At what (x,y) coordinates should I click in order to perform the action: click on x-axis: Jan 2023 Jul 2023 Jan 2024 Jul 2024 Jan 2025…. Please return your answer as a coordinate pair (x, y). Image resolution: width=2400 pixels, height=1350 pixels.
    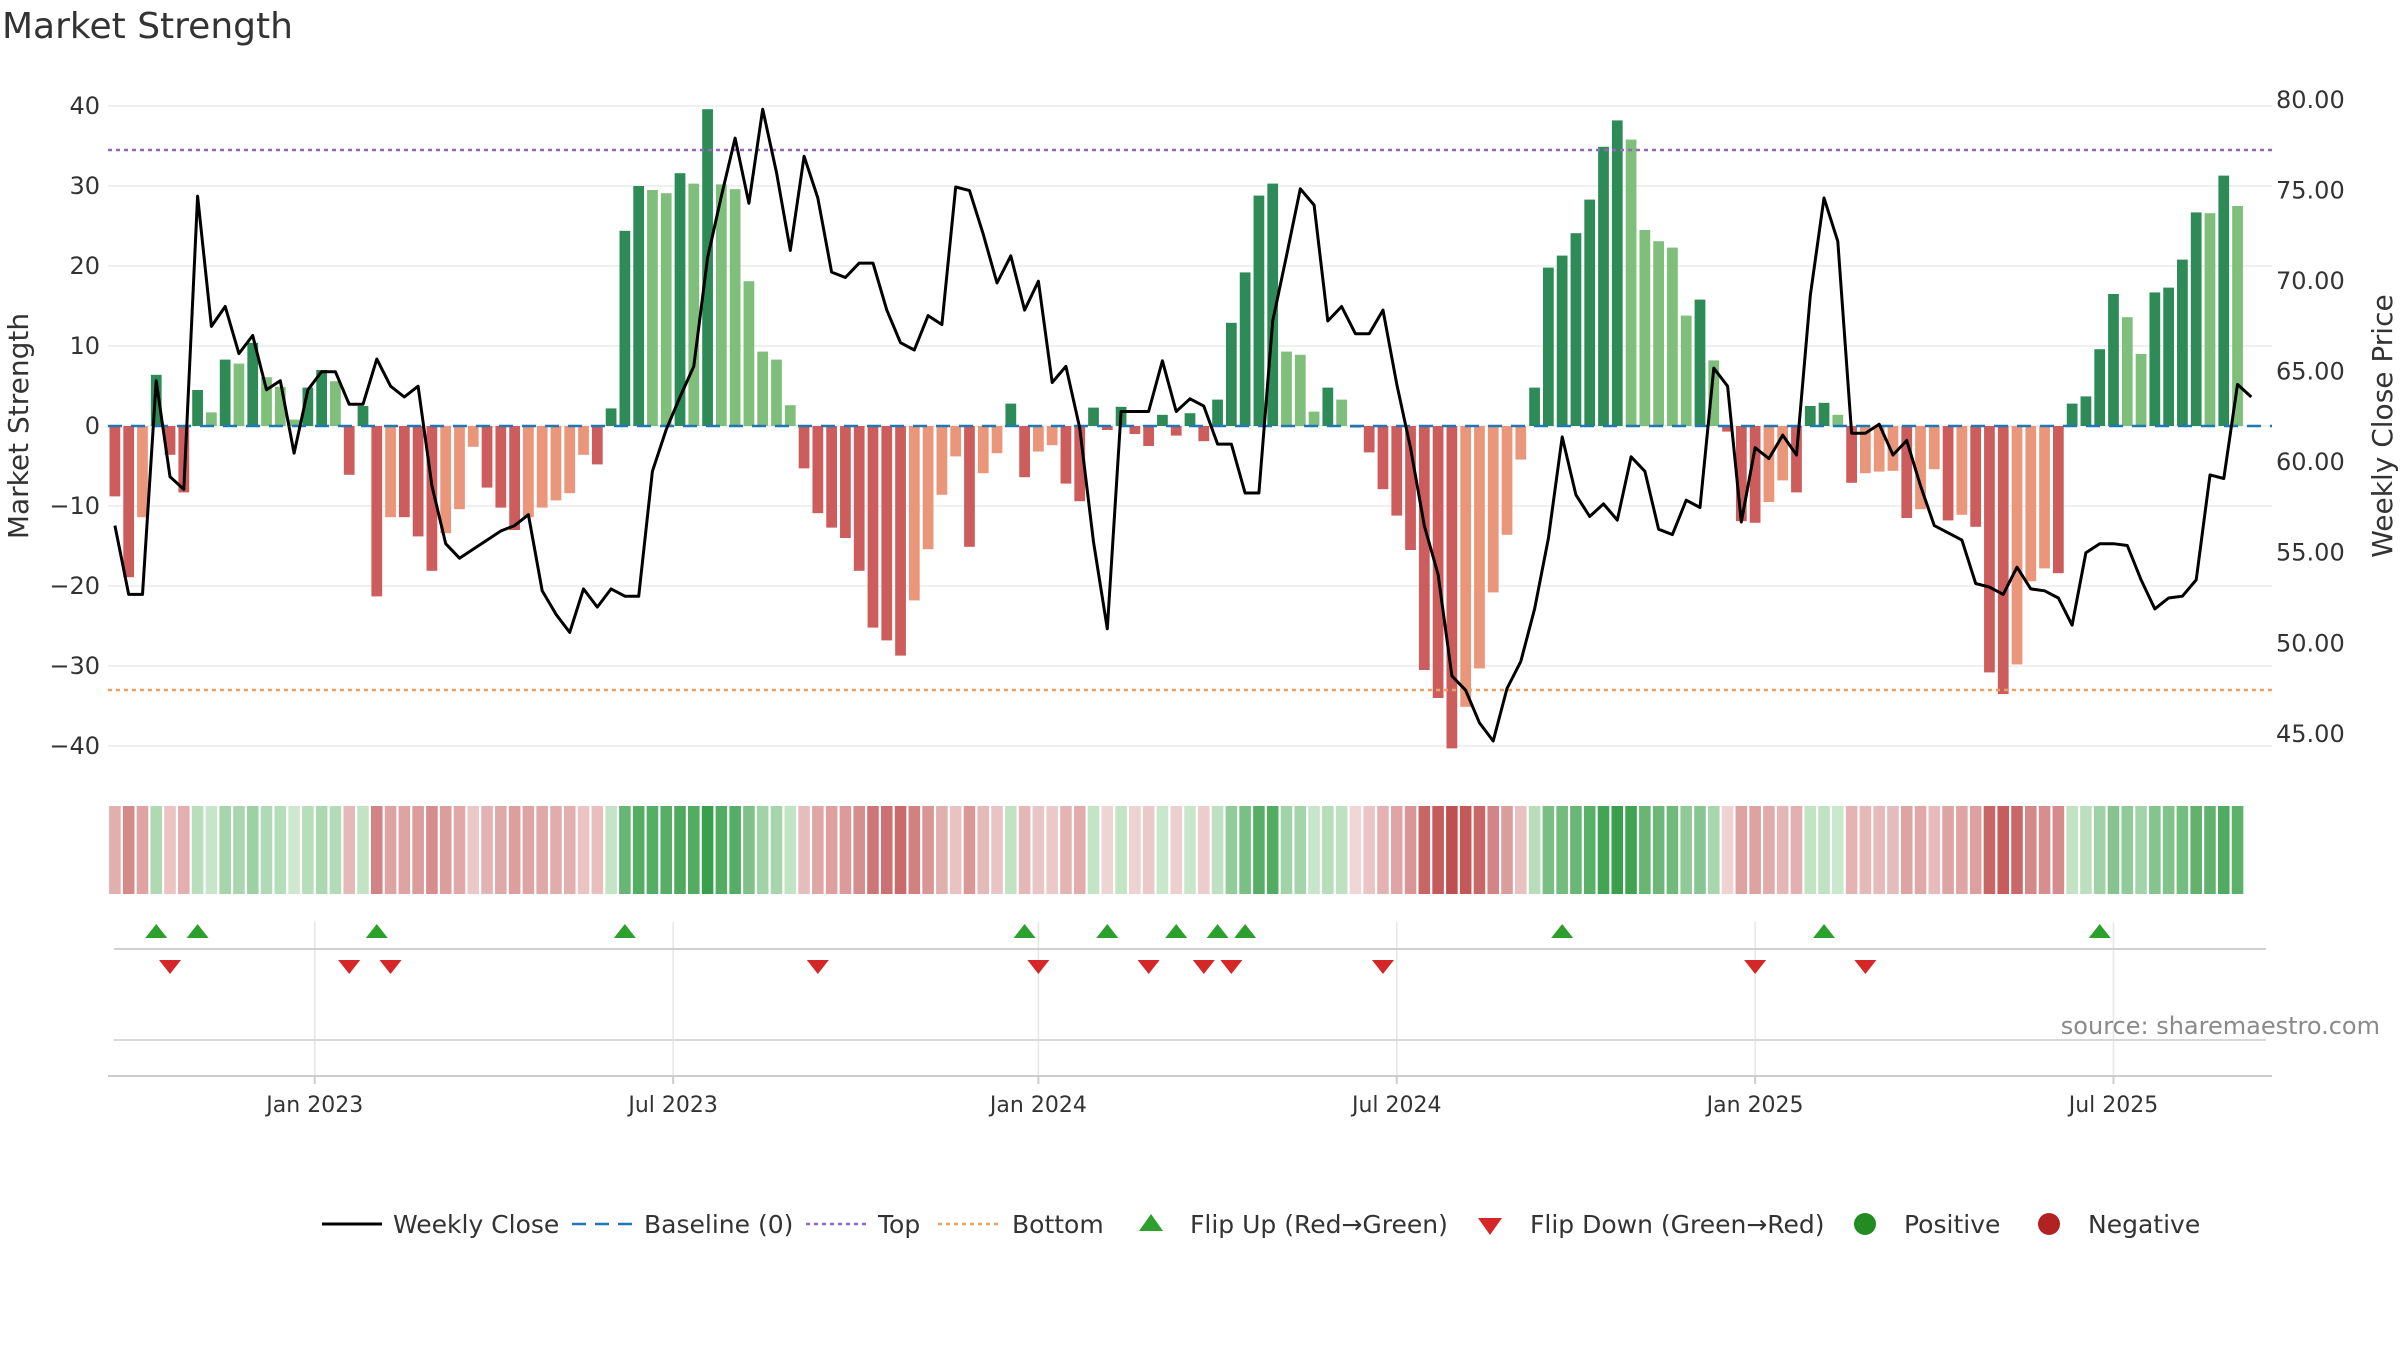
    Looking at the image, I should click on (1190, 1078).